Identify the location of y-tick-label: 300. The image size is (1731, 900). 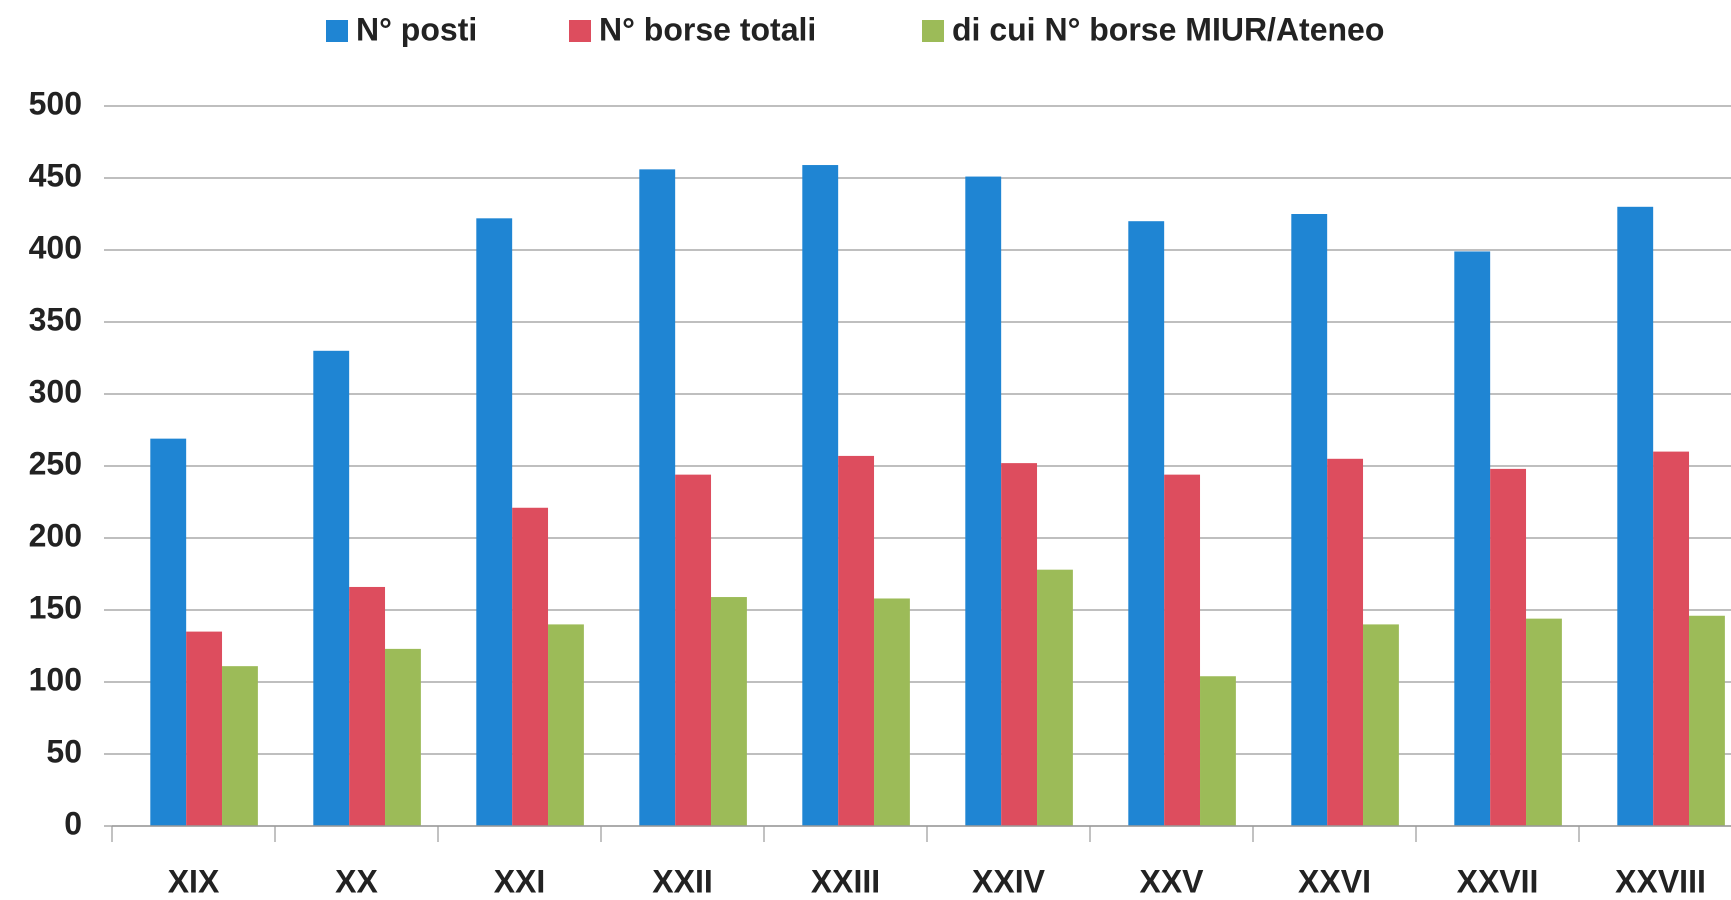
(55, 391).